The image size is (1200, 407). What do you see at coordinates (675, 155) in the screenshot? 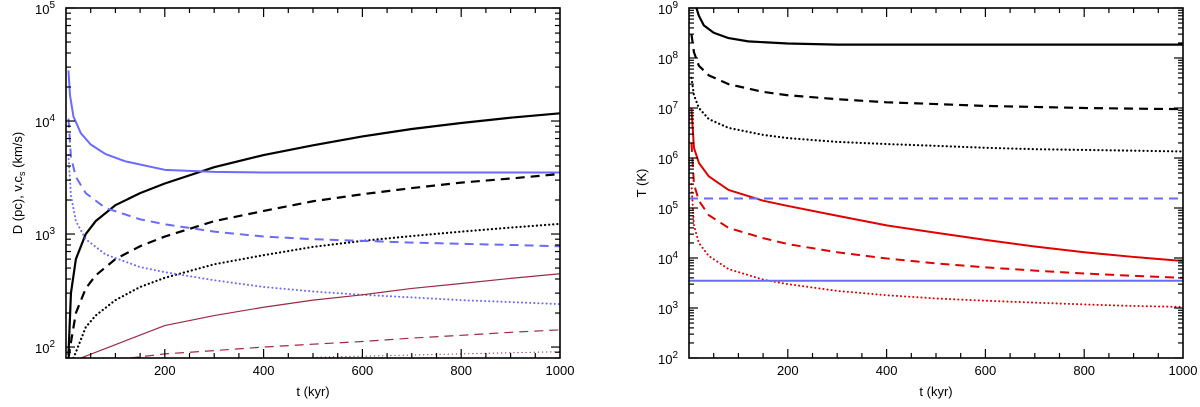
I see `y-tick-exponent: 6` at bounding box center [675, 155].